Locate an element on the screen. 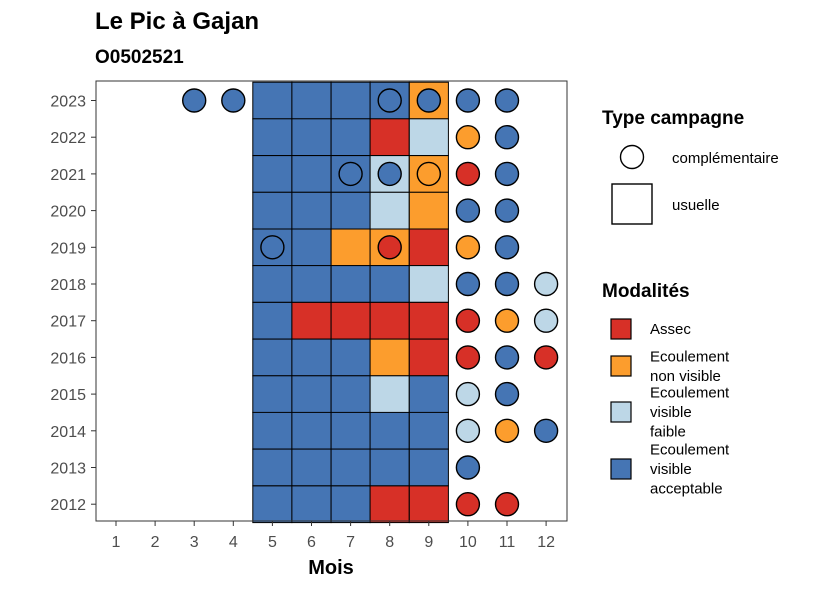 This screenshot has height=590, width=826. y-tick-label: 2012 is located at coordinates (68, 505).